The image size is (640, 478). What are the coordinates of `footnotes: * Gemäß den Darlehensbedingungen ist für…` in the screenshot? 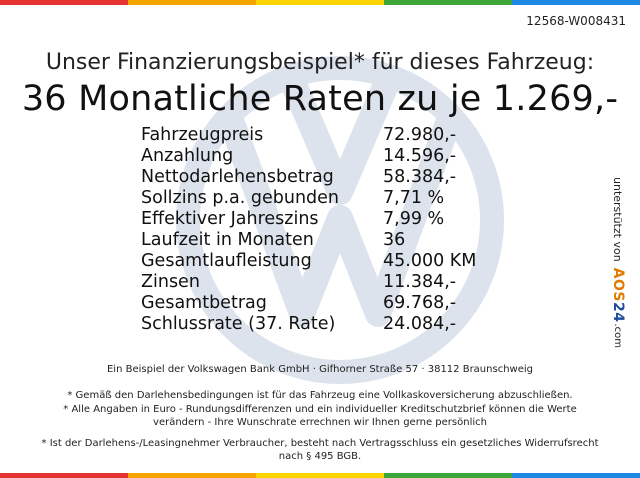 It's located at (320, 426).